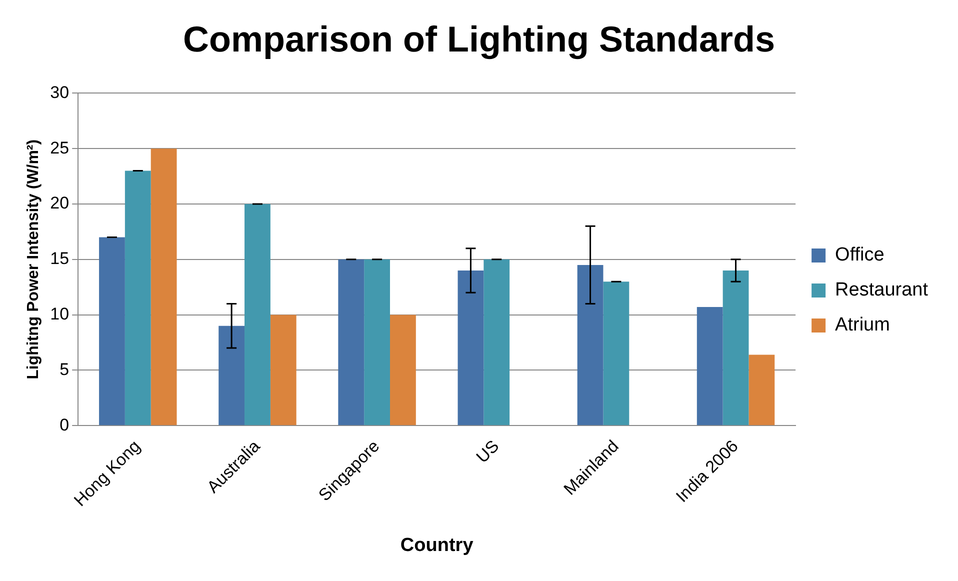  I want to click on y-tick-label: 25, so click(60, 148).